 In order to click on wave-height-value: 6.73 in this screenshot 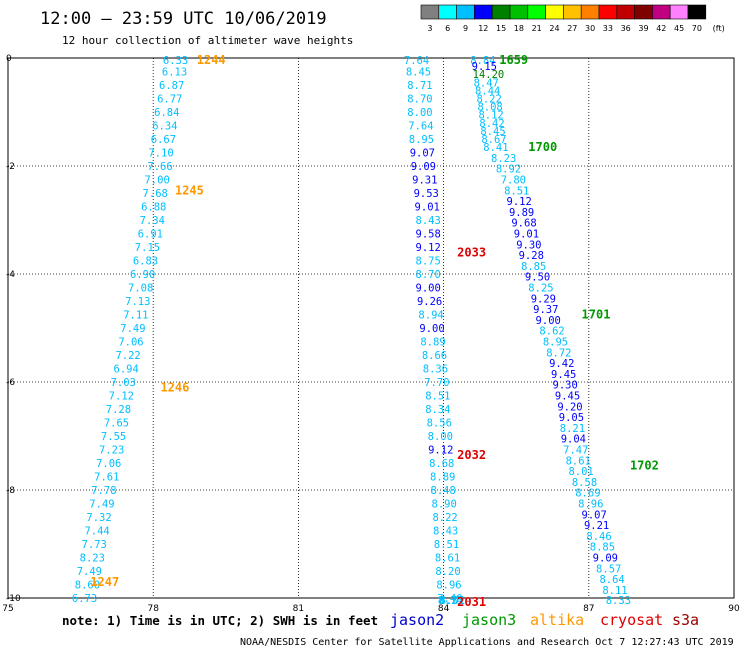, I will do `click(84, 599)`.